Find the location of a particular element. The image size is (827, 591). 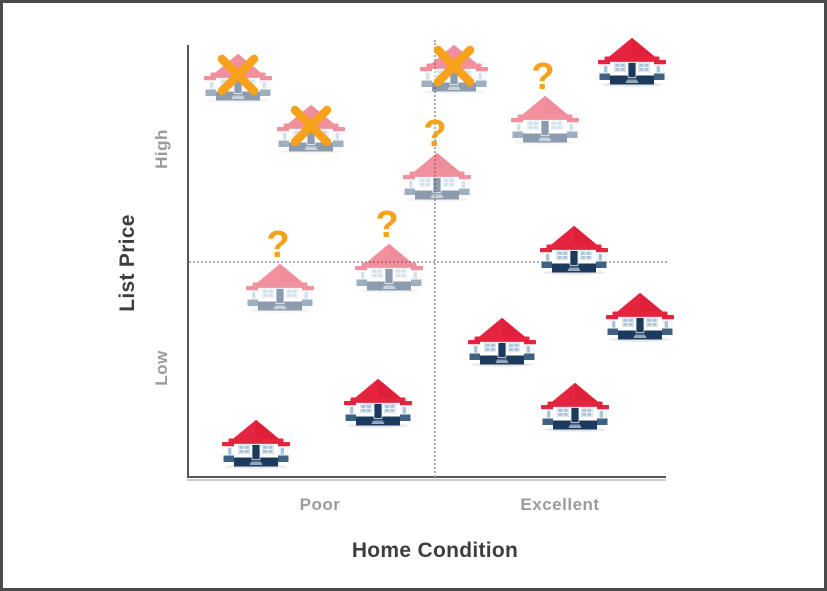

x-tick-poor: Poor is located at coordinates (320, 504).